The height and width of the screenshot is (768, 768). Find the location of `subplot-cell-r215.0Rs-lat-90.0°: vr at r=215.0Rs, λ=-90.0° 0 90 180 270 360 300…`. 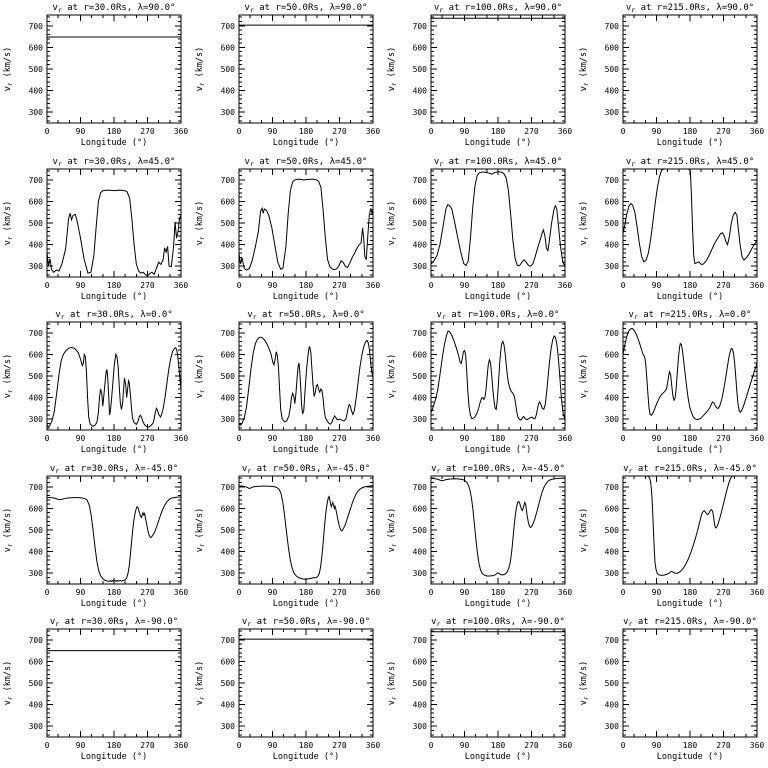

subplot-cell-r215.0Rs-lat-90.0°: vr at r=215.0Rs, λ=-90.0° 0 90 180 270 360 300… is located at coordinates (672, 691).